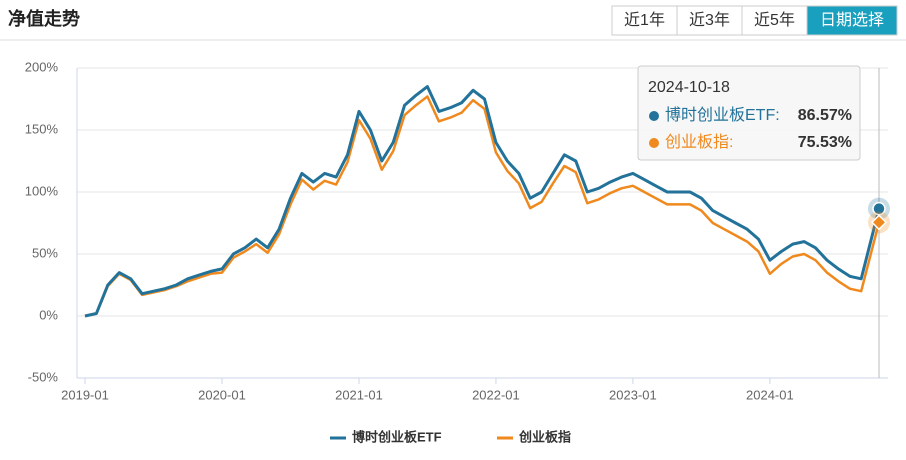 The image size is (906, 460). I want to click on x-tick-label: 2022-01, so click(496, 394).